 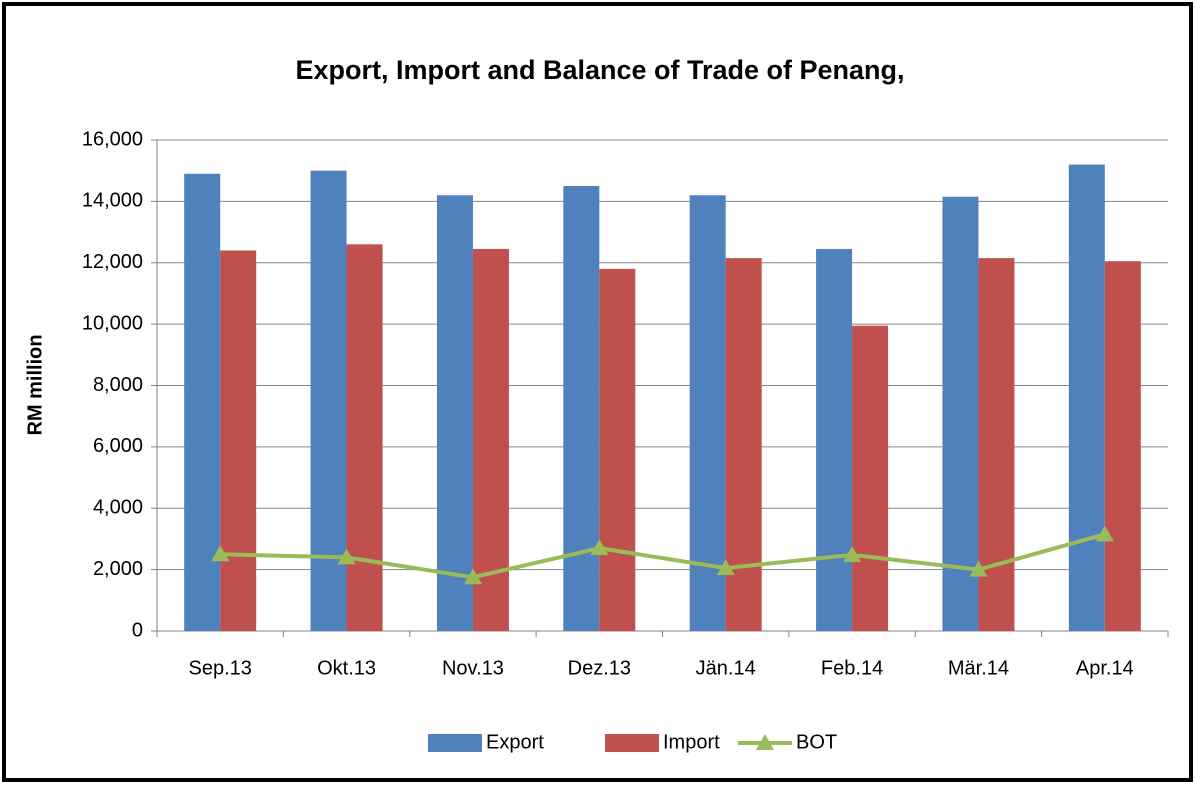 I want to click on y-tick-label: 2,000, so click(x=118, y=569).